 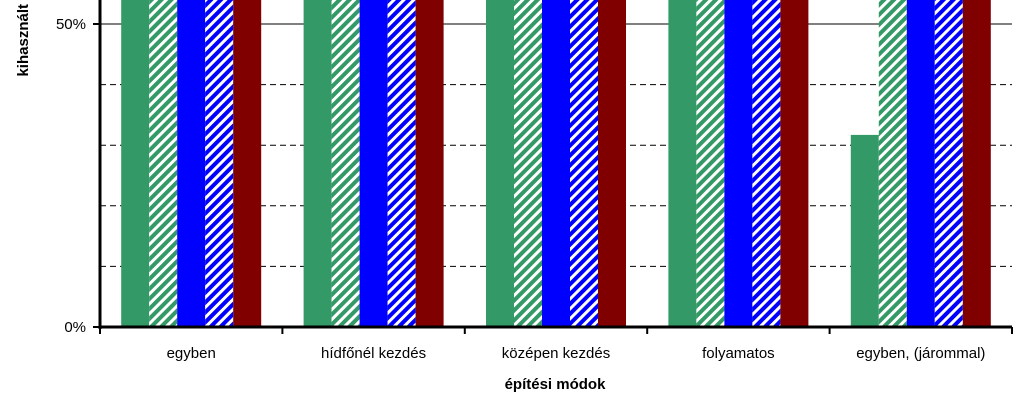 What do you see at coordinates (920, 353) in the screenshot?
I see `x-tick-label: egyben, (járommal)` at bounding box center [920, 353].